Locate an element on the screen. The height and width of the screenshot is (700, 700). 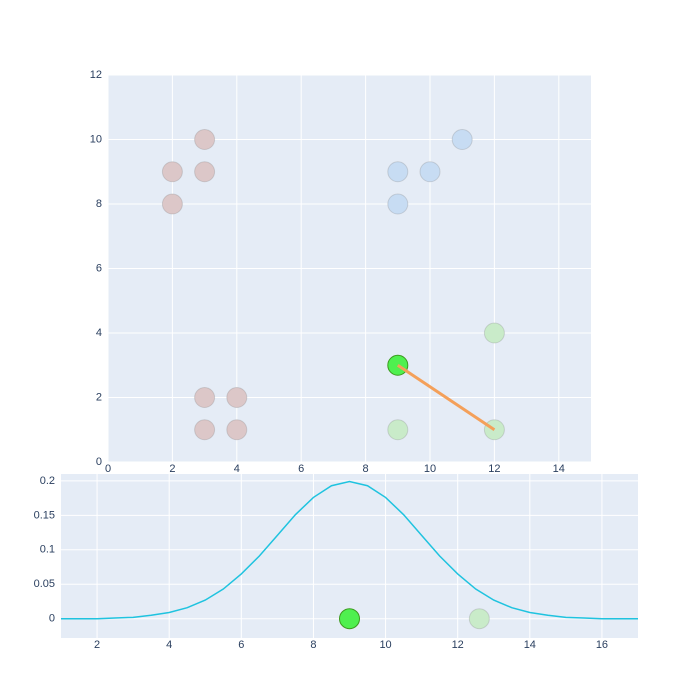
y-tick-label: 0.05 is located at coordinates (44, 584).